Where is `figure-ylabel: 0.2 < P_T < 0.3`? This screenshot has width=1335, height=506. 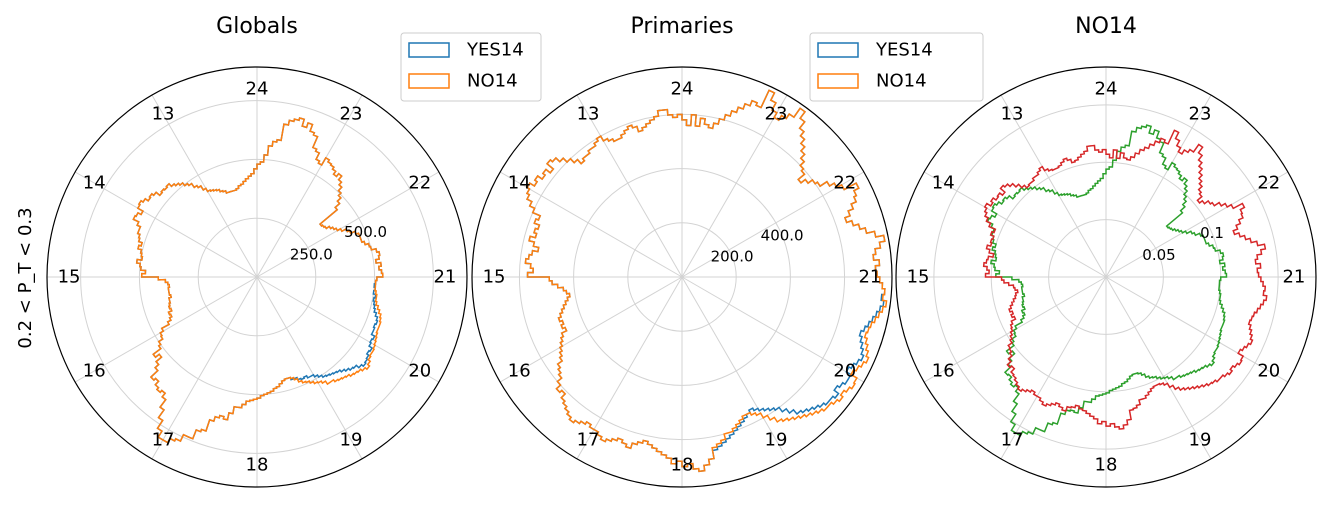
figure-ylabel: 0.2 < P_T < 0.3 is located at coordinates (25, 277).